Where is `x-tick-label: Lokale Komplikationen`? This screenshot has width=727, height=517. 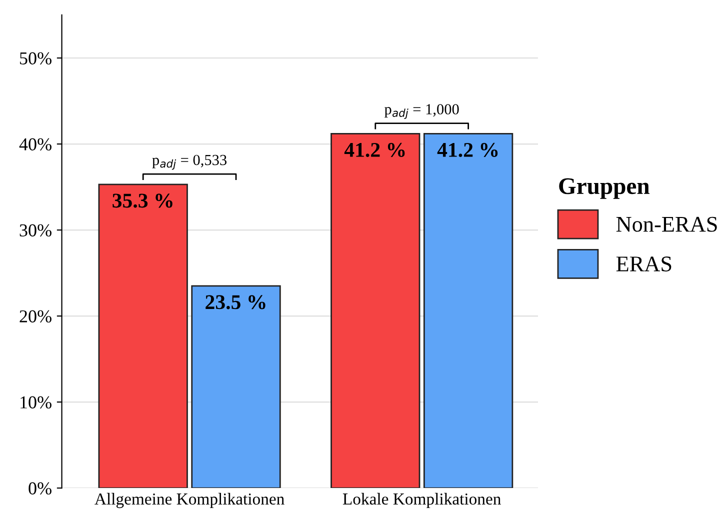
x-tick-label: Lokale Komplikationen is located at coordinates (421, 500).